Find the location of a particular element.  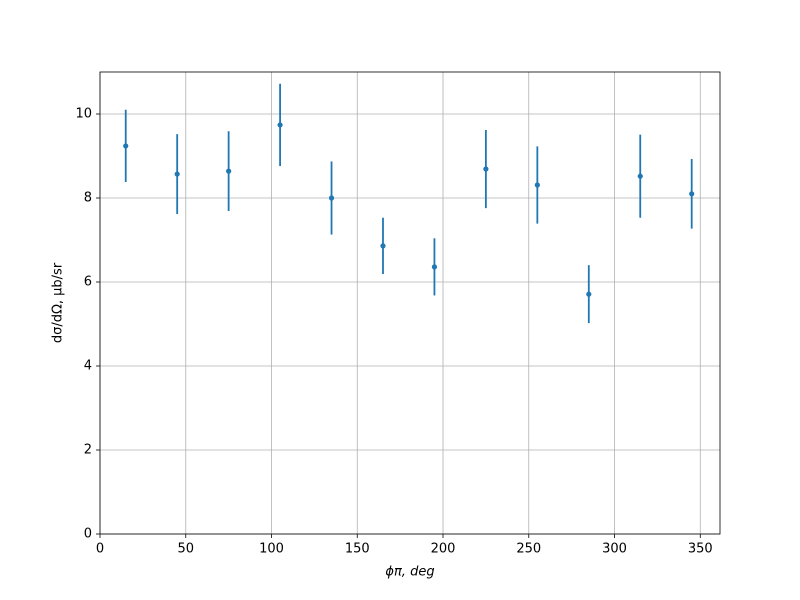

y-tick-label: 8 is located at coordinates (88, 198).